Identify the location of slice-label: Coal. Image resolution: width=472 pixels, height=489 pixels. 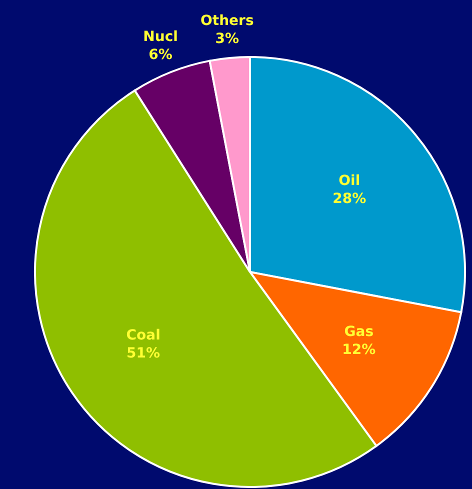
(143, 336).